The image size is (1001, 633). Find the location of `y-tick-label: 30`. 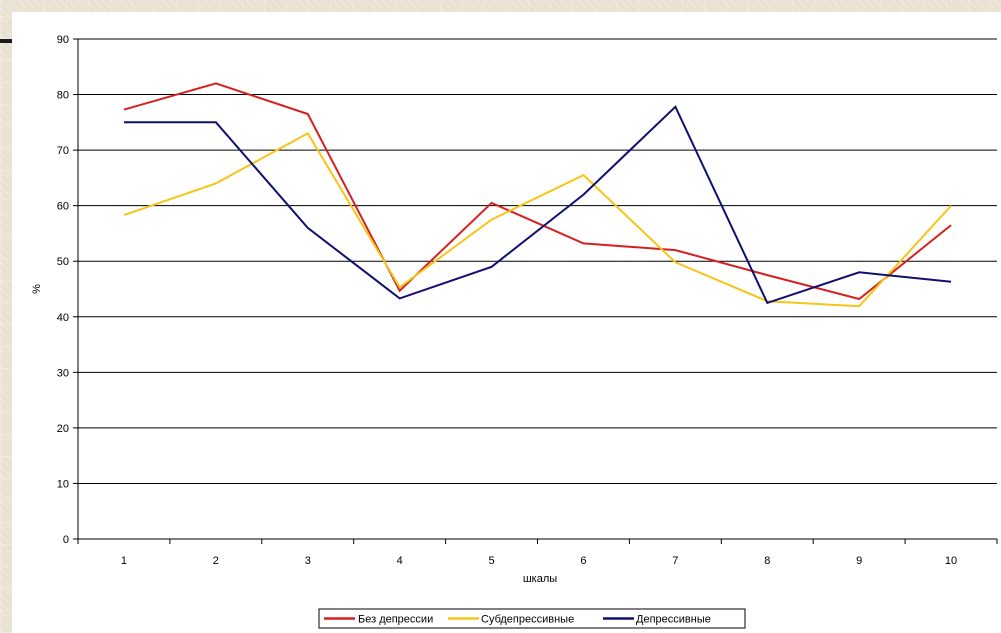

y-tick-label: 30 is located at coordinates (63, 373).